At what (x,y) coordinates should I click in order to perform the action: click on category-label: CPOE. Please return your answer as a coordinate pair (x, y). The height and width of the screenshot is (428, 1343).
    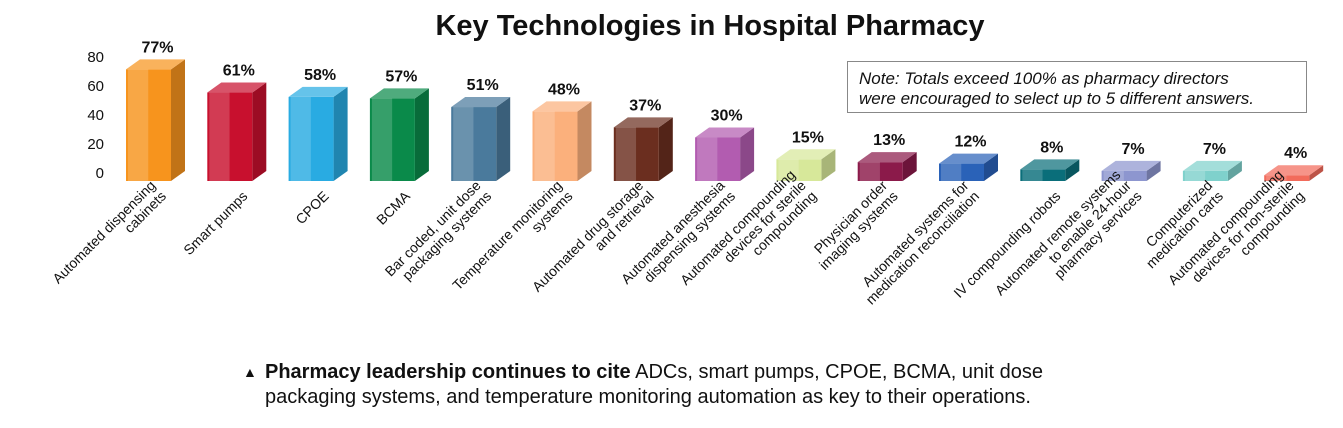
    Looking at the image, I should click on (311, 207).